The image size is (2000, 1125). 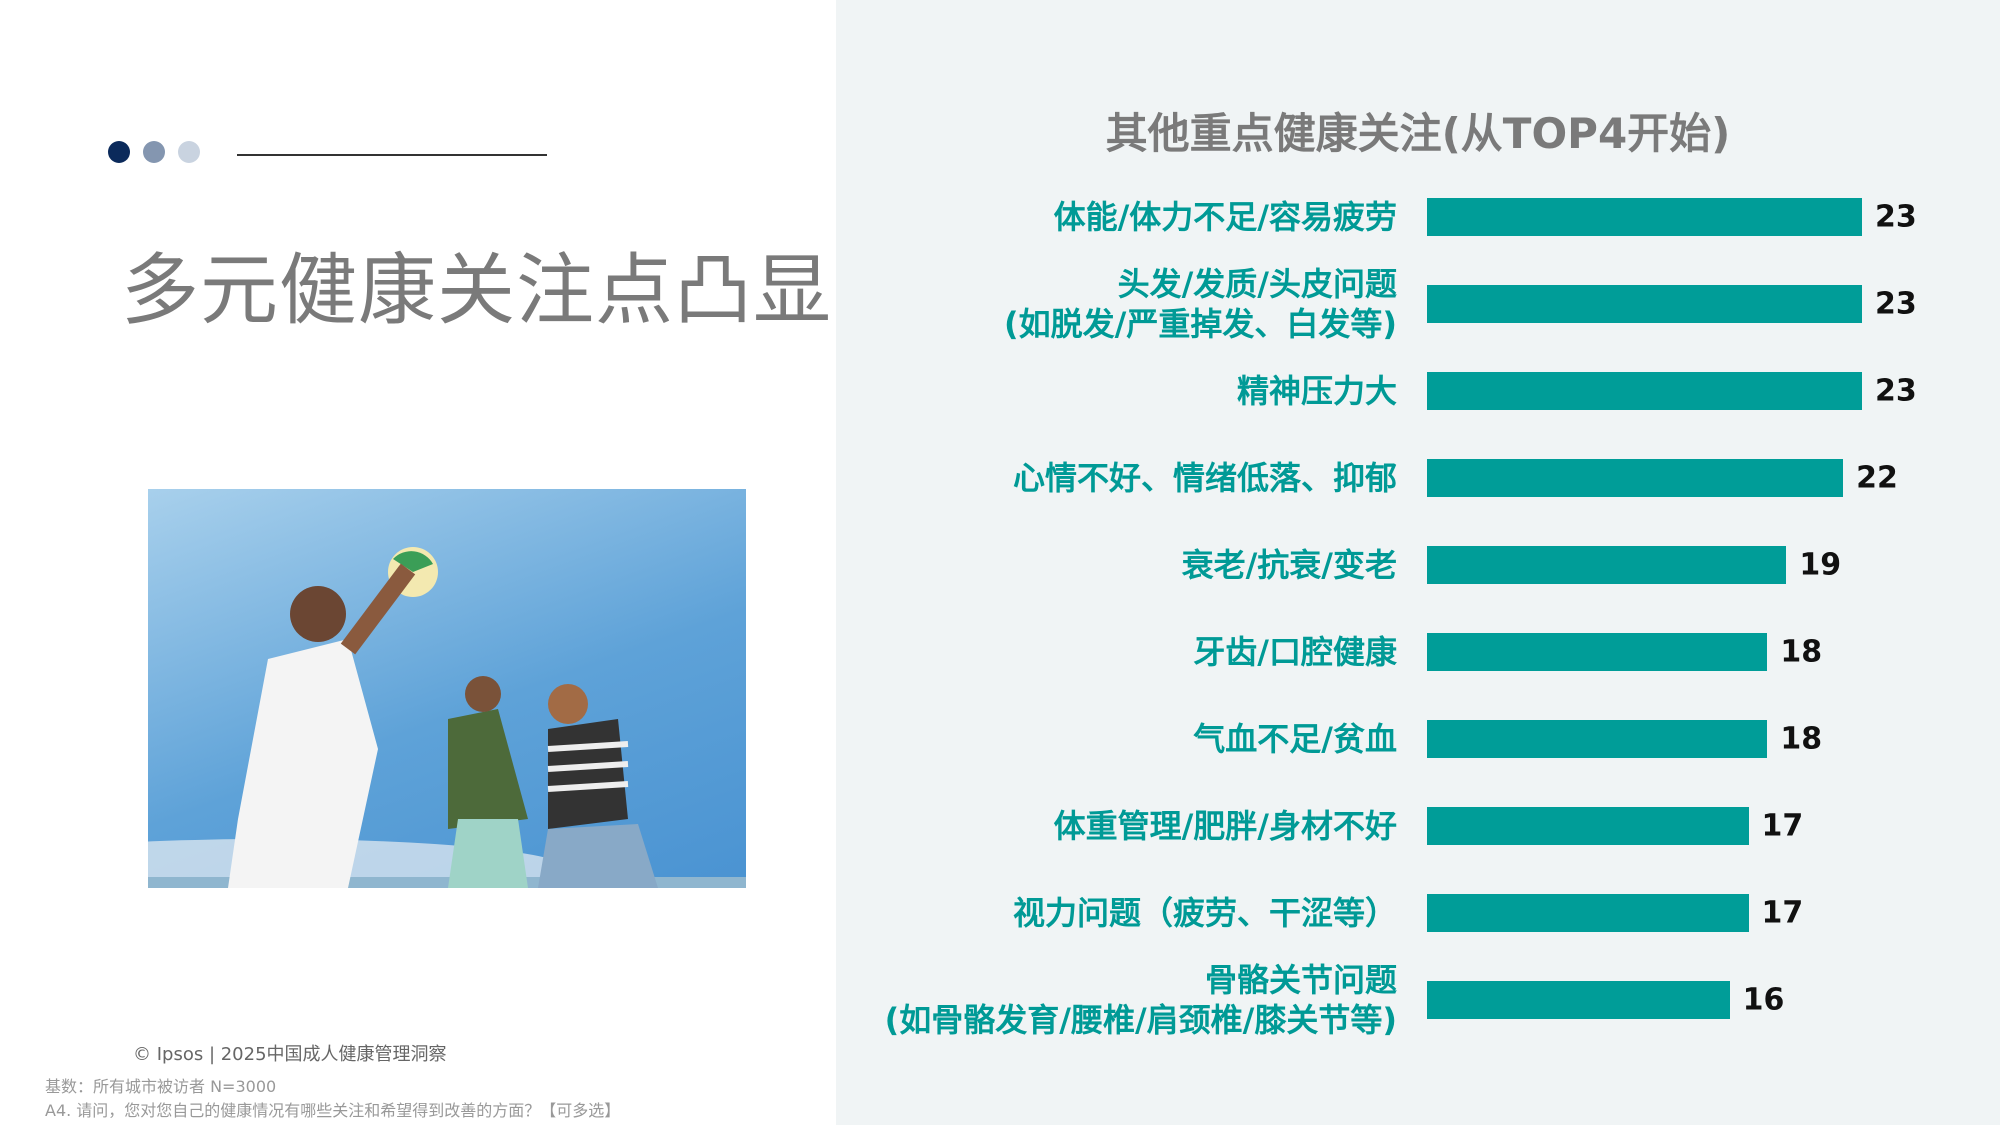 I want to click on category-label-line: 牙齿/口腔健康, so click(x=1295, y=652).